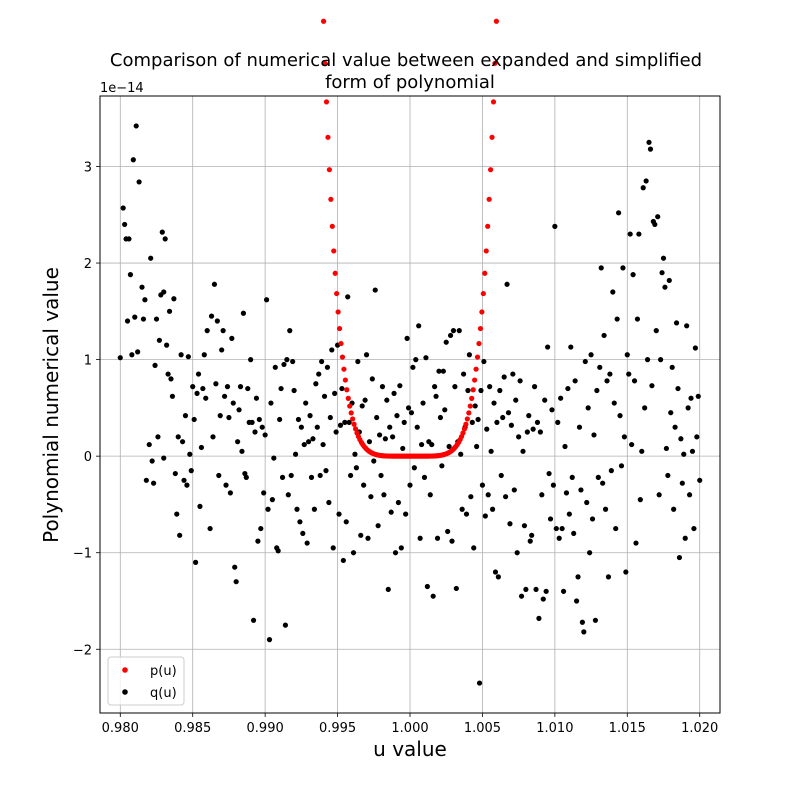 The height and width of the screenshot is (805, 800). Describe the element at coordinates (120, 728) in the screenshot. I see `x-tick-label: 0.980` at that location.